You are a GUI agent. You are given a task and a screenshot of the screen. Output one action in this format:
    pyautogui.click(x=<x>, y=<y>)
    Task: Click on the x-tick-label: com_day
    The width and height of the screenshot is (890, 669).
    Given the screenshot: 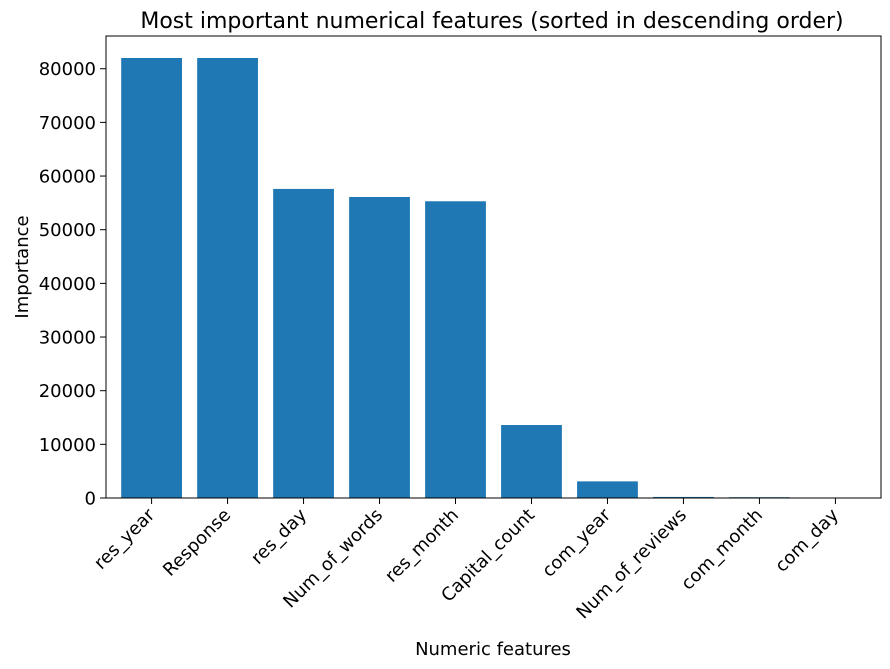 What is the action you would take?
    pyautogui.click(x=807, y=540)
    